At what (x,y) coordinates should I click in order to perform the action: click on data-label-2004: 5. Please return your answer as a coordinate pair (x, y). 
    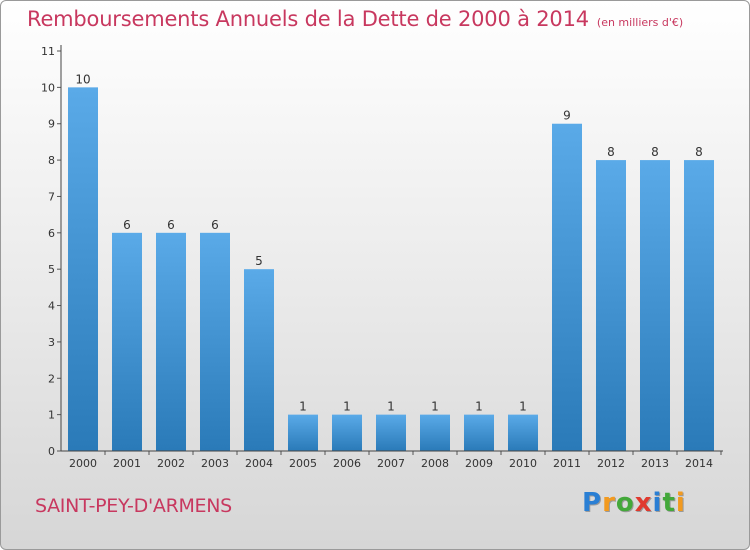
    Looking at the image, I should click on (259, 261).